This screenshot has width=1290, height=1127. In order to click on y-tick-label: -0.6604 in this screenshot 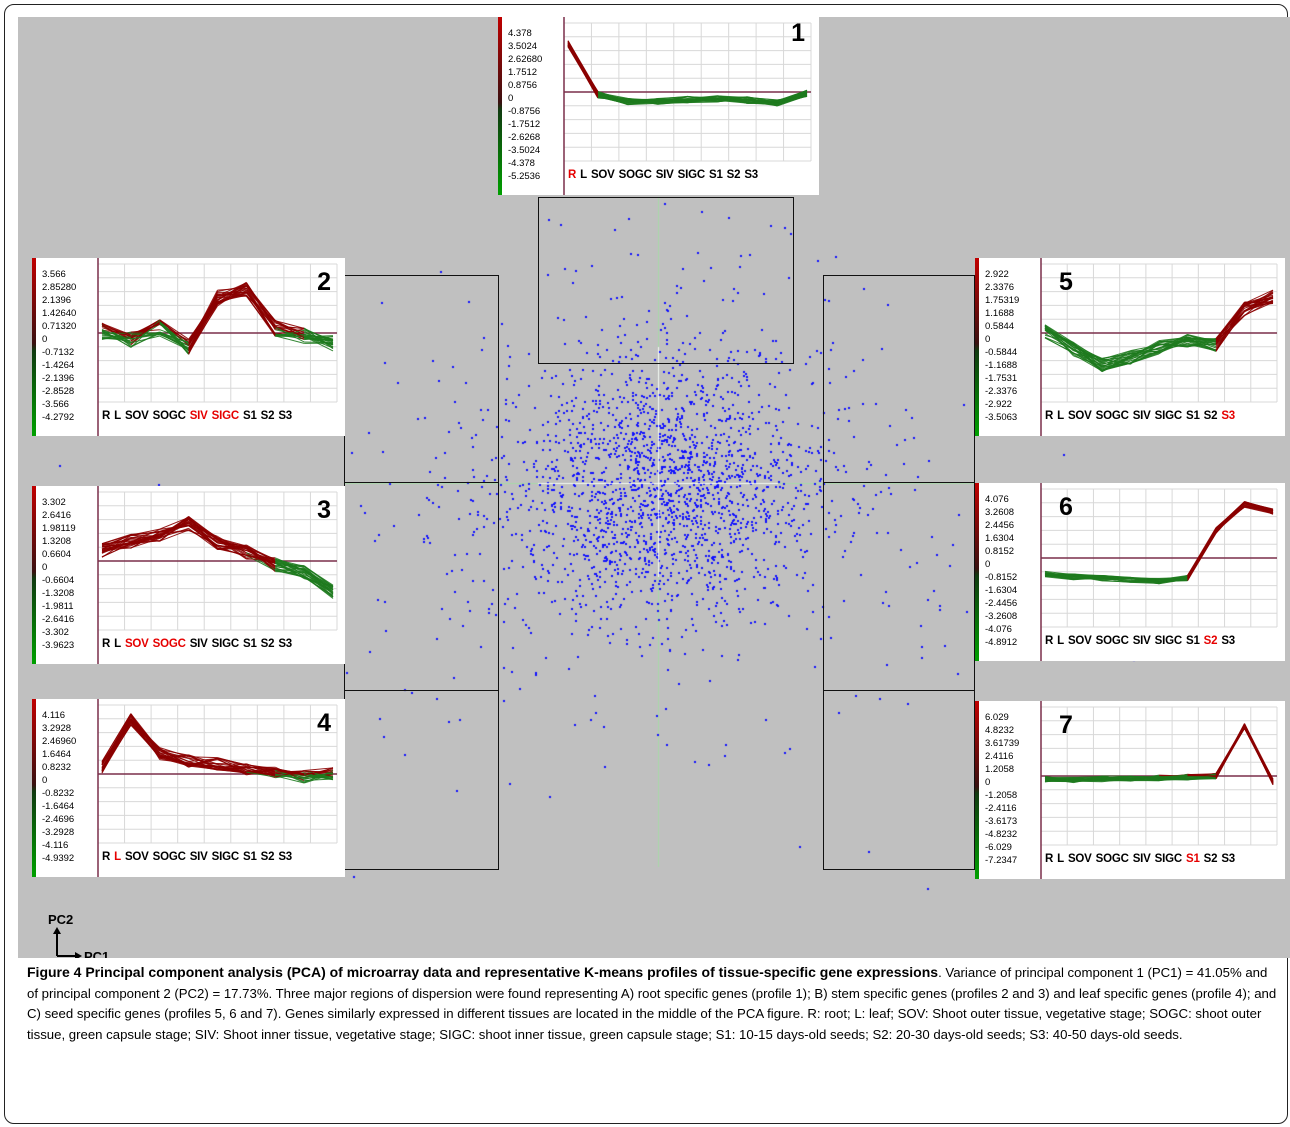, I will do `click(58, 581)`.